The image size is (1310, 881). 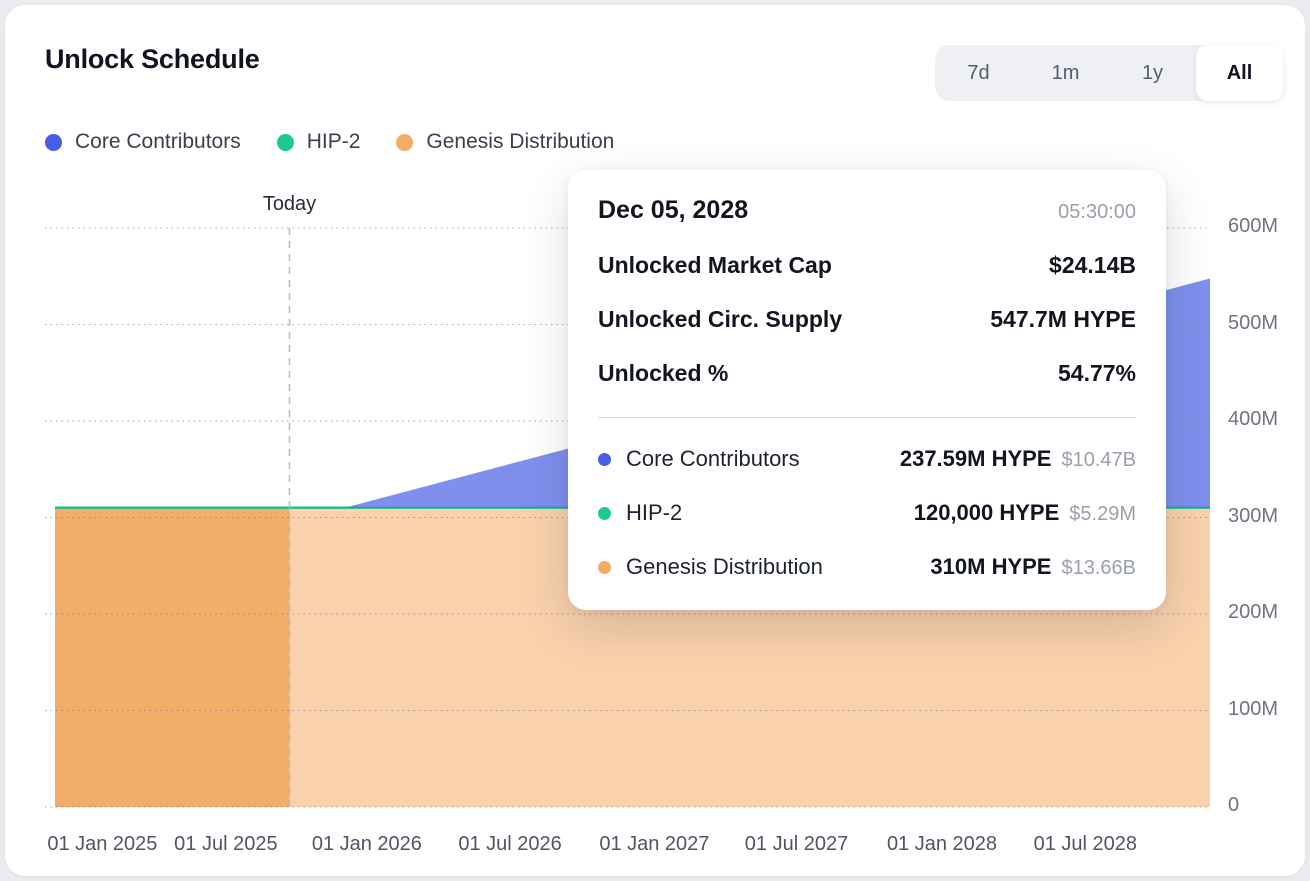 What do you see at coordinates (867, 513) in the screenshot?
I see `tooltip-series-row: HIP-2 120,000 HYPE $5.29M` at bounding box center [867, 513].